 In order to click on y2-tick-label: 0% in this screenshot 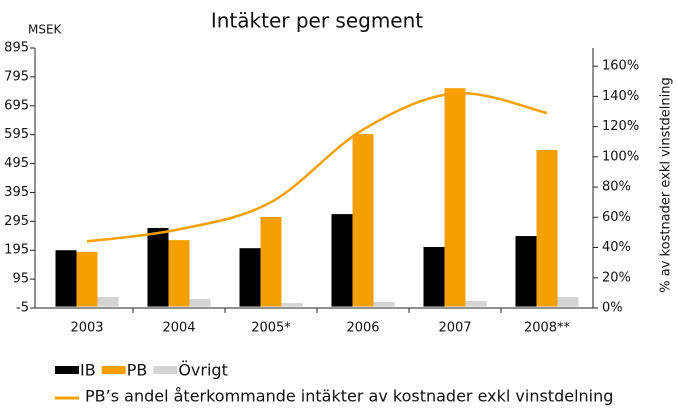, I will do `click(612, 308)`.